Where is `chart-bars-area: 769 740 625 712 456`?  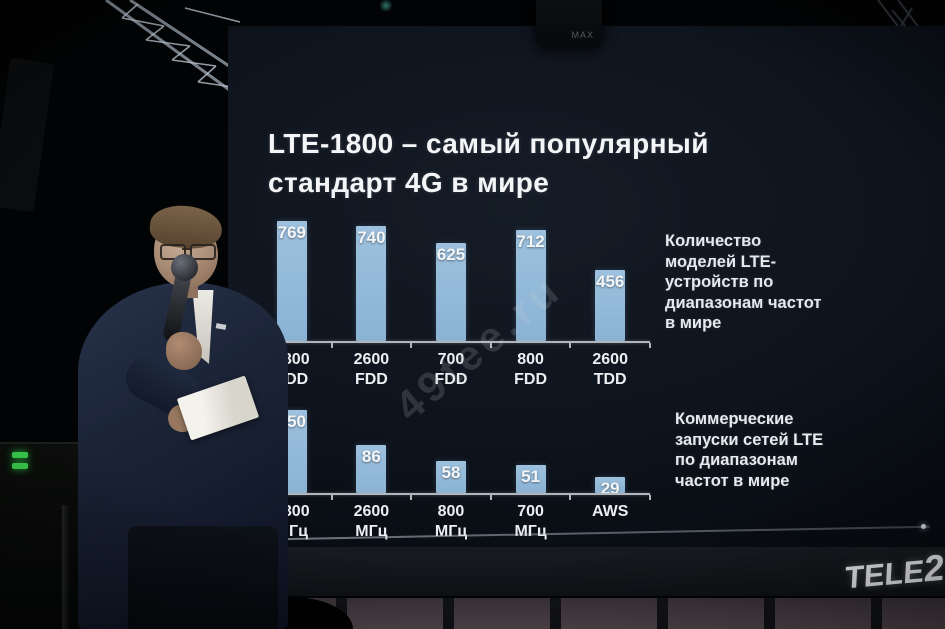
chart-bars-area: 769 740 625 712 456 is located at coordinates (451, 281).